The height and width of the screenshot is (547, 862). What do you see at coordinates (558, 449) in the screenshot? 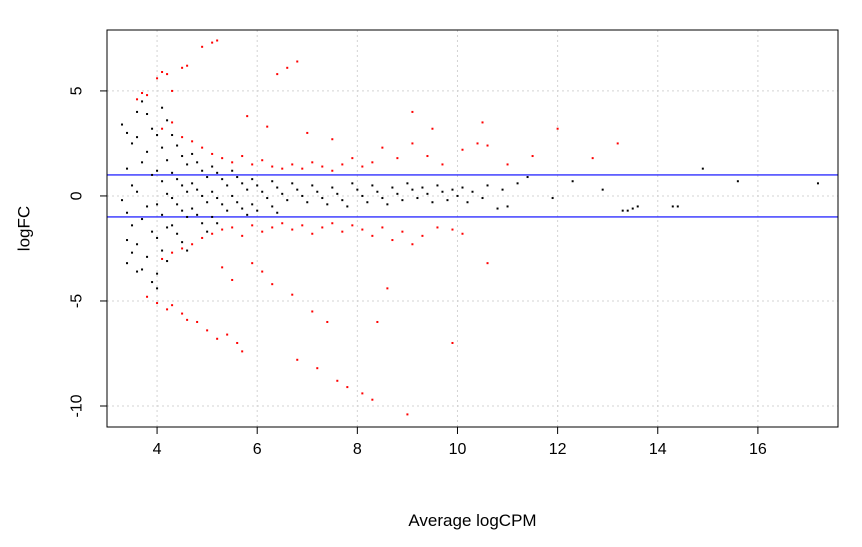
I see `x-tick-label: 12` at bounding box center [558, 449].